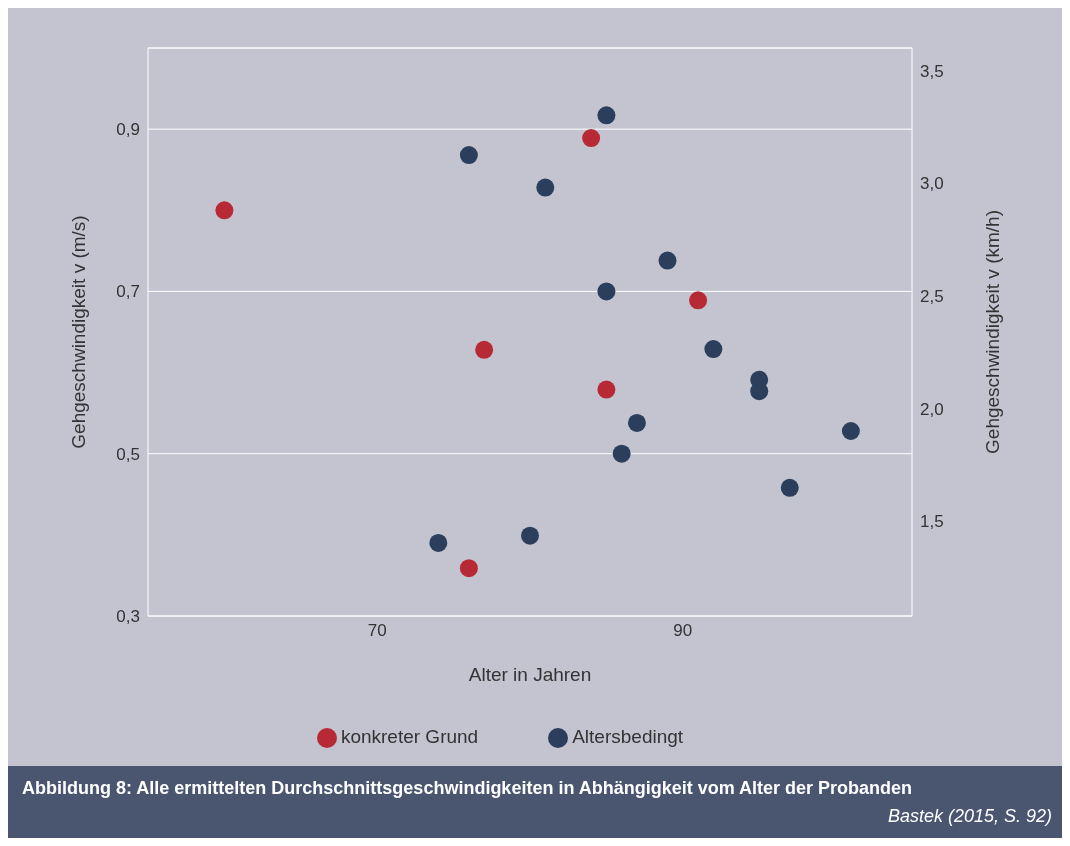  Describe the element at coordinates (683, 631) in the screenshot. I see `x-tick-label: 90` at that location.